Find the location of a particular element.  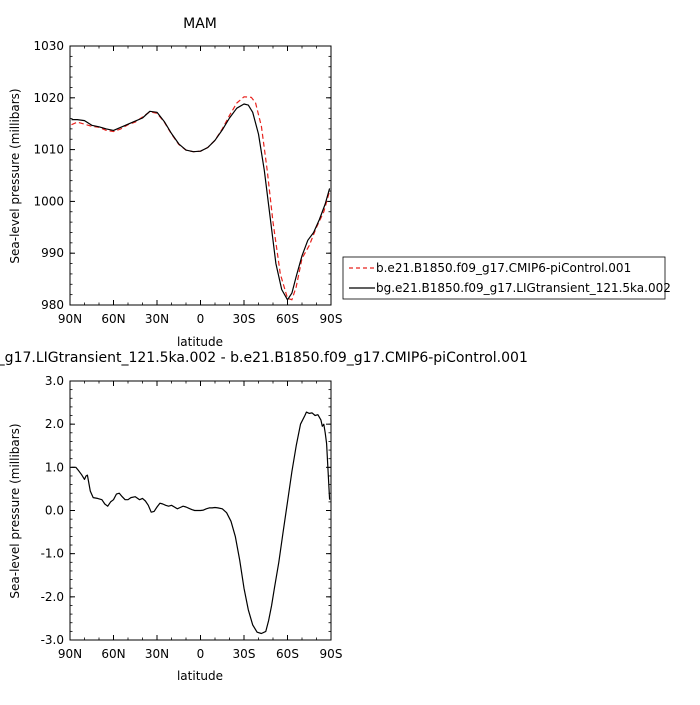

bottom-series-lines is located at coordinates (201, 523).